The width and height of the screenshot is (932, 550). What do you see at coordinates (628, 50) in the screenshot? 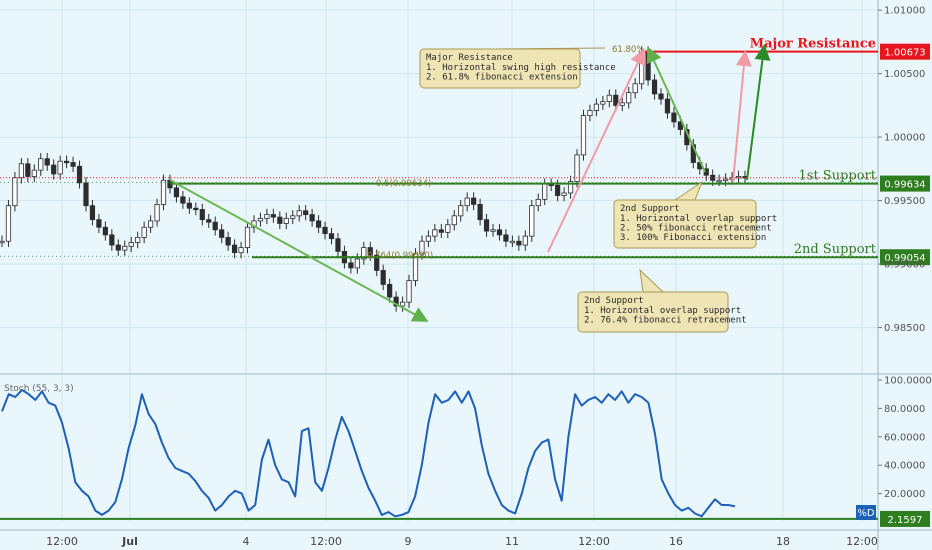
I see `fib-label: 61.80%` at bounding box center [628, 50].